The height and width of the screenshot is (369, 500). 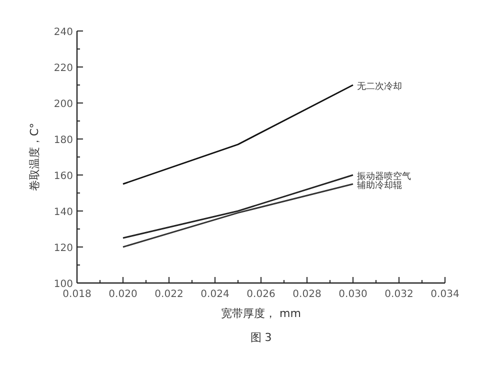 What do you see at coordinates (169, 294) in the screenshot?
I see `x-tick-label: 0.022` at bounding box center [169, 294].